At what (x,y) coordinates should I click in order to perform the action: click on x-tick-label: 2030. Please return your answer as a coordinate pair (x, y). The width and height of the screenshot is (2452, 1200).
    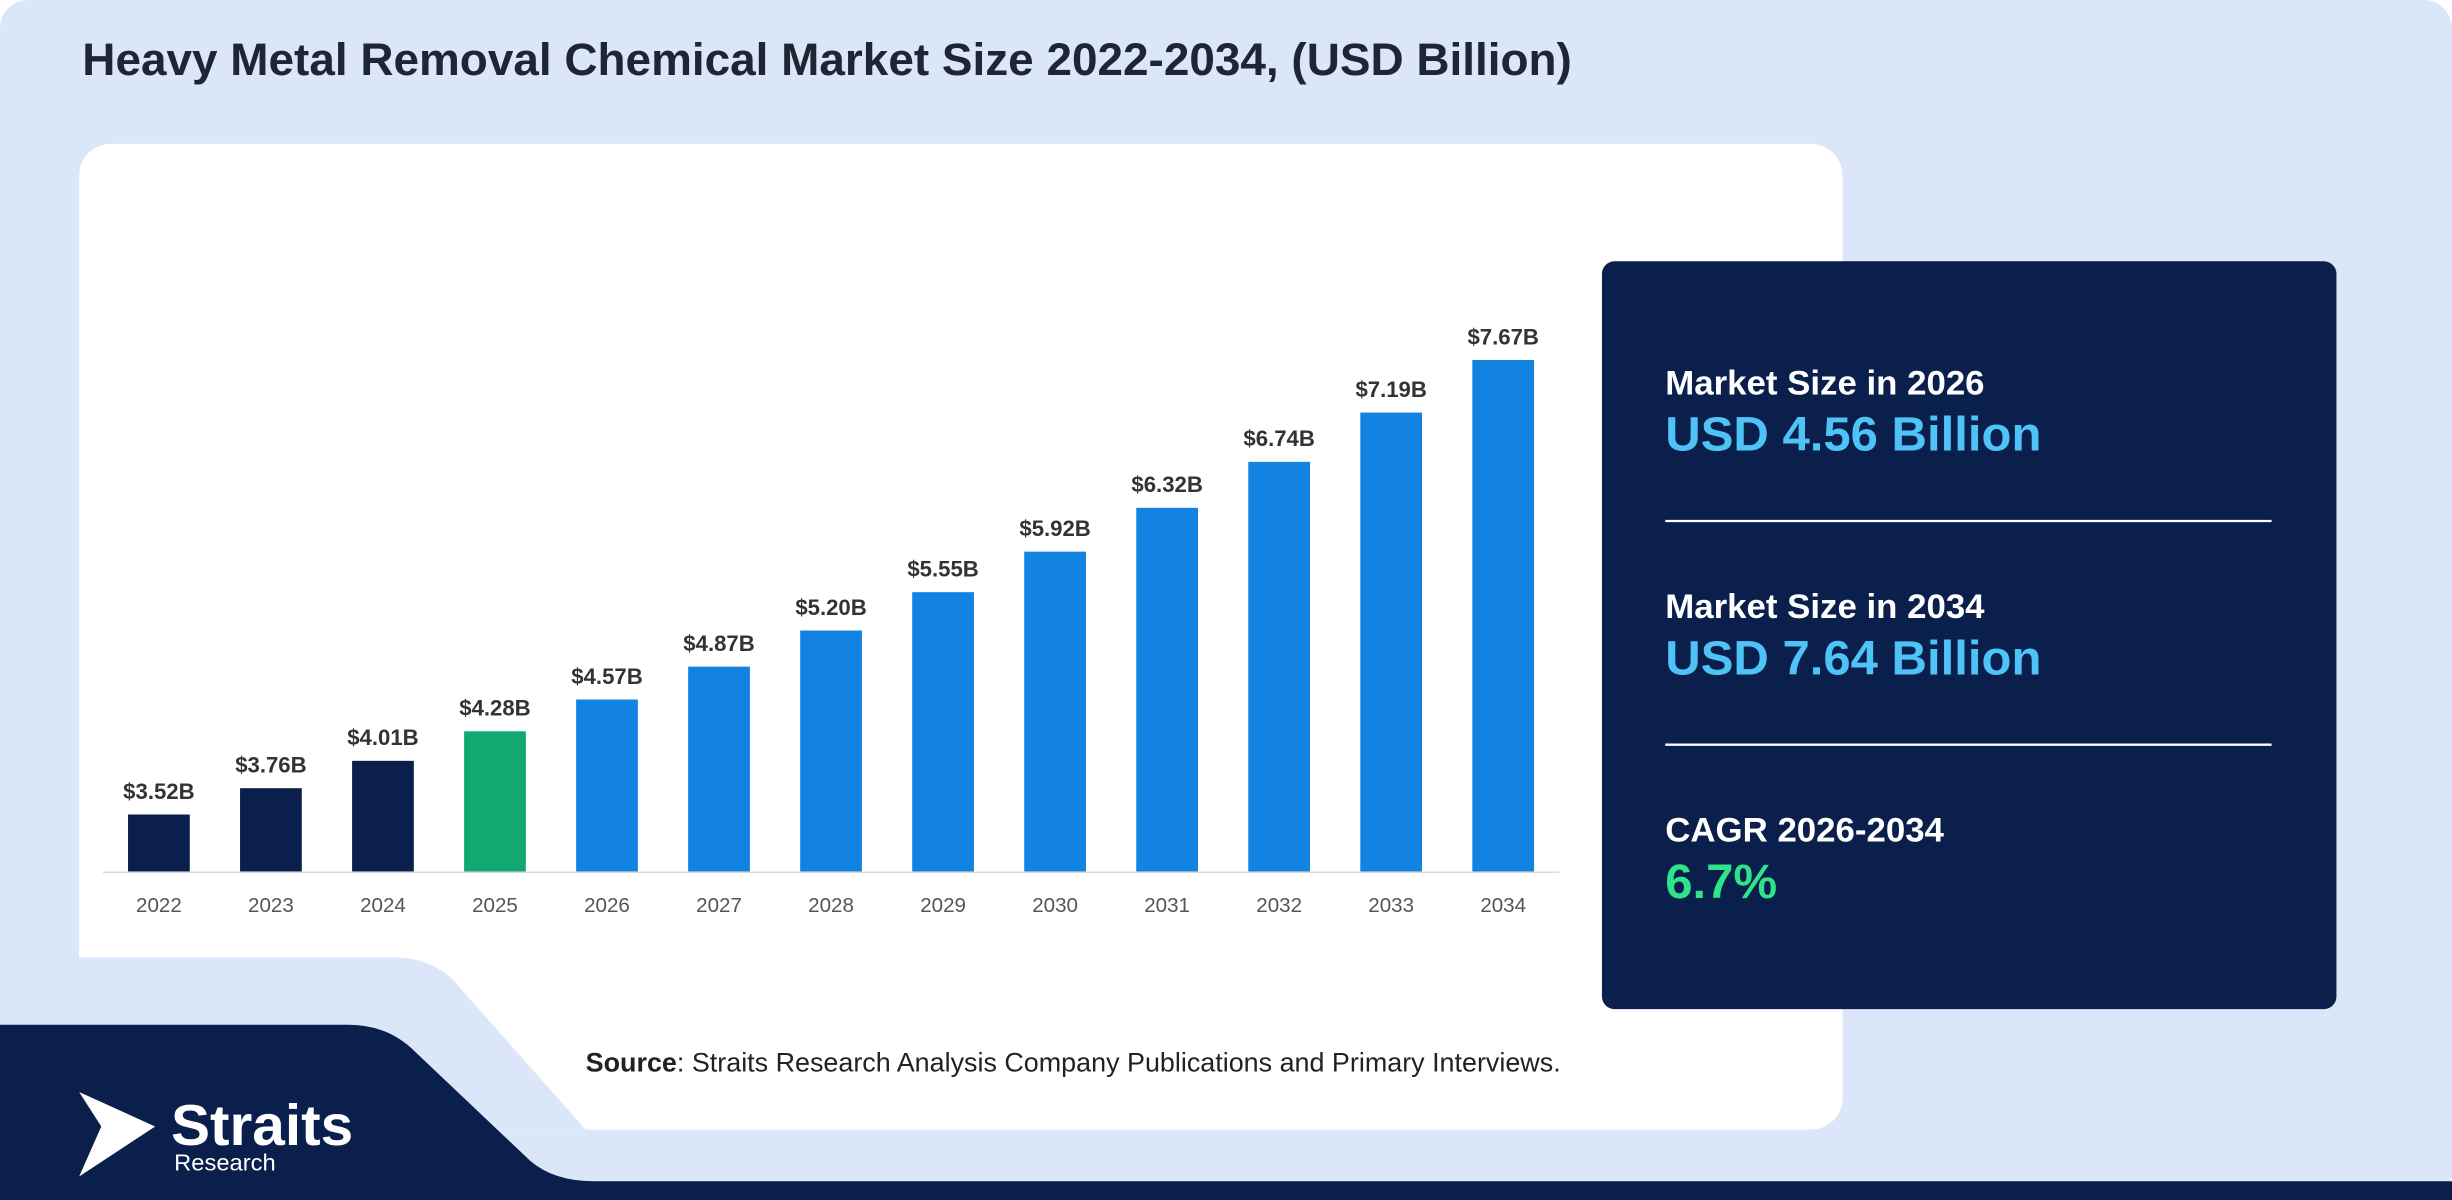
    Looking at the image, I should click on (1055, 905).